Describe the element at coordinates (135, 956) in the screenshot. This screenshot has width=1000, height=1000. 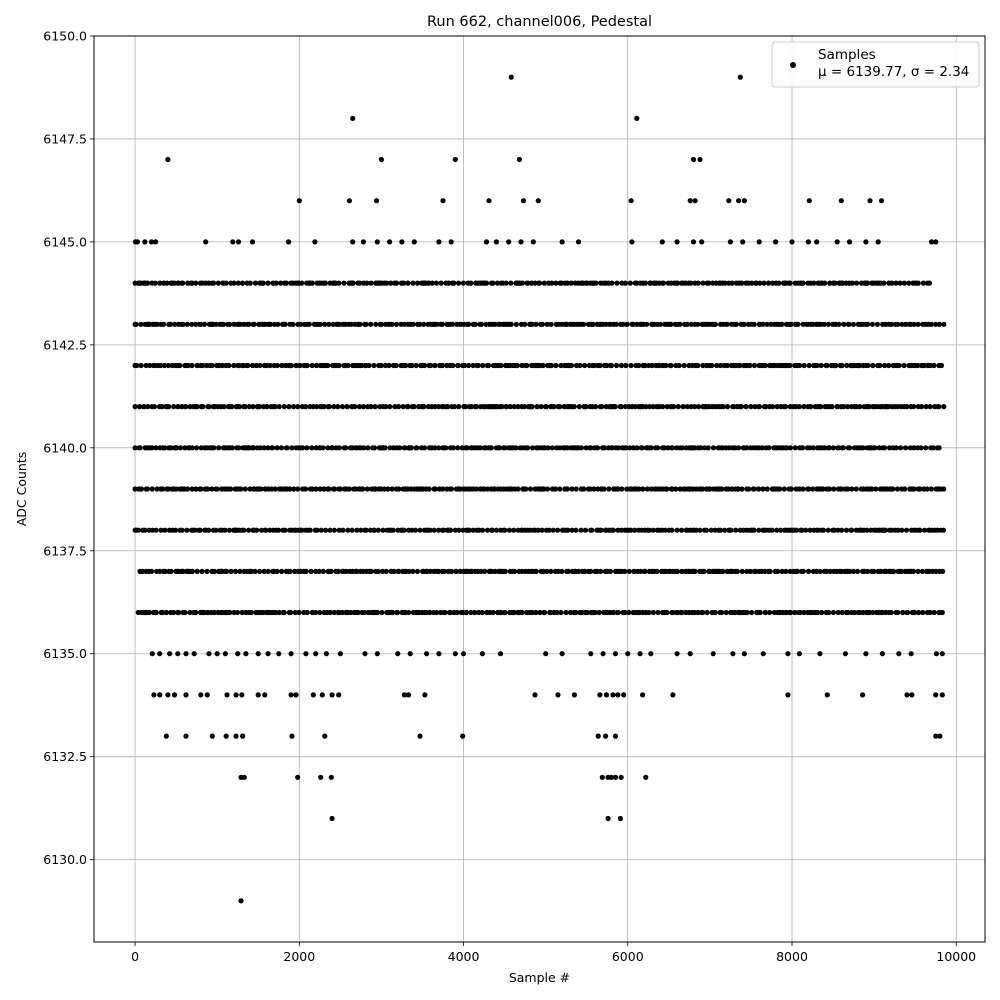
I see `x-tick-label: 0` at that location.